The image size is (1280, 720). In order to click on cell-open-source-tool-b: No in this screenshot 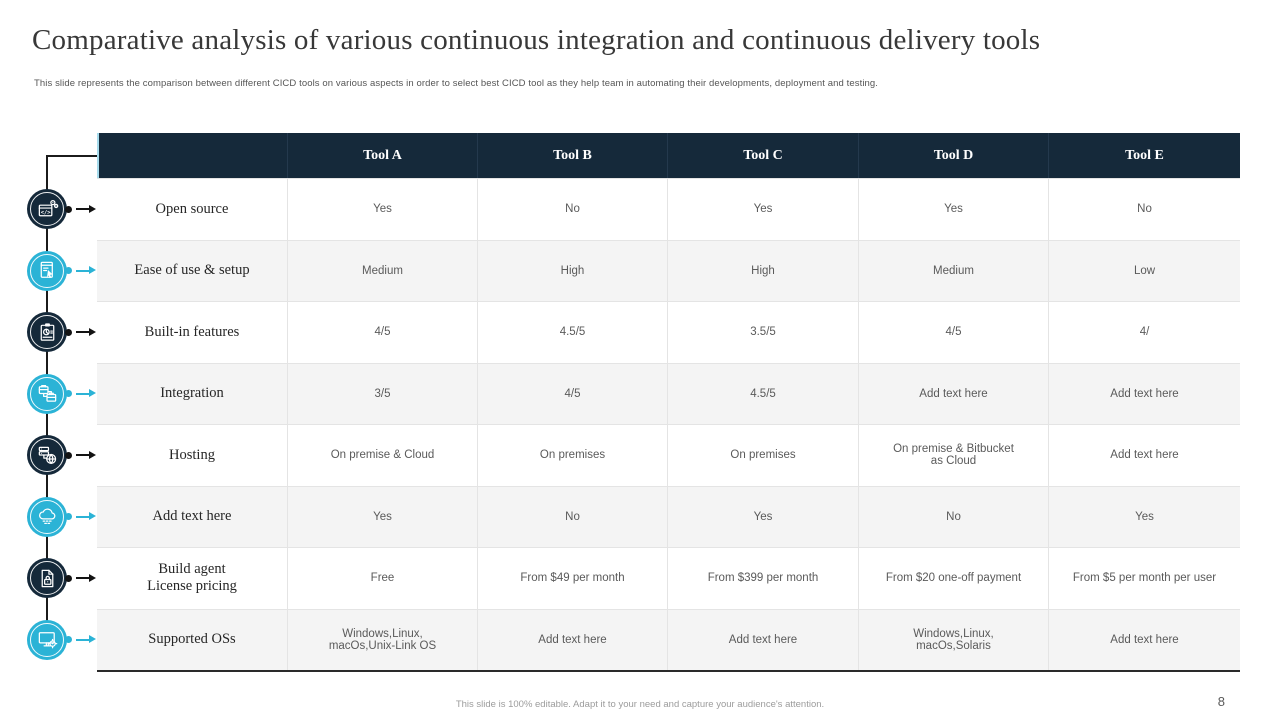, I will do `click(573, 209)`.